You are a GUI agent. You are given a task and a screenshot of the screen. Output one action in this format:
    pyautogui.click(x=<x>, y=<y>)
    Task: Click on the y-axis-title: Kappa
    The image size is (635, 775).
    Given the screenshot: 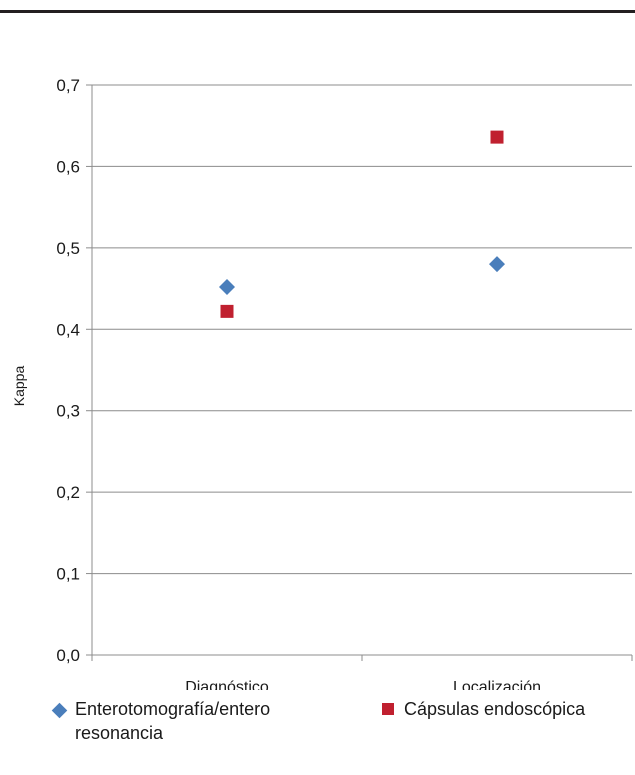 What is the action you would take?
    pyautogui.click(x=19, y=386)
    